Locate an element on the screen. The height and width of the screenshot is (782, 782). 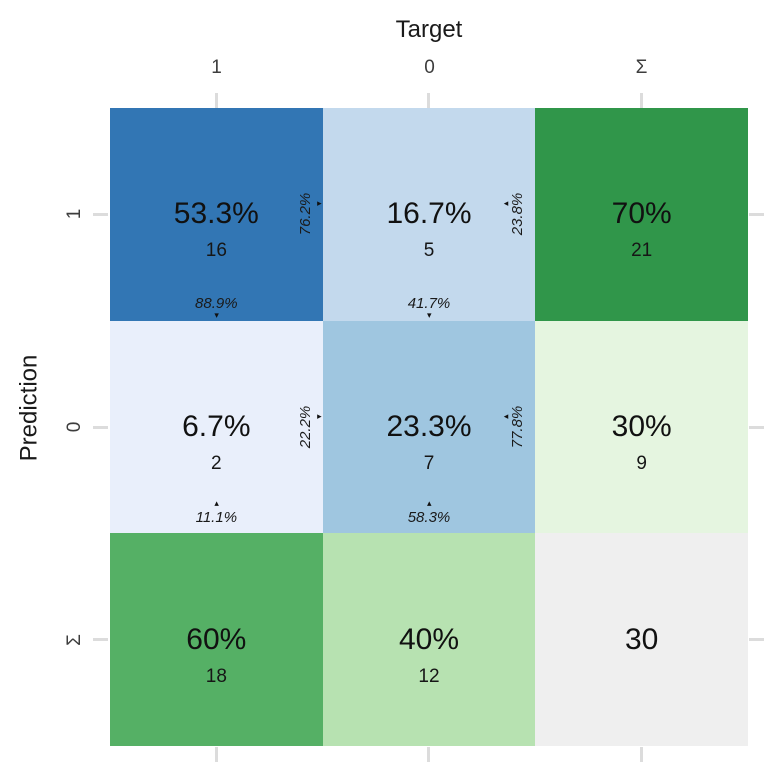
y-axis-title-wrap: Prediction is located at coordinates (29, 408).